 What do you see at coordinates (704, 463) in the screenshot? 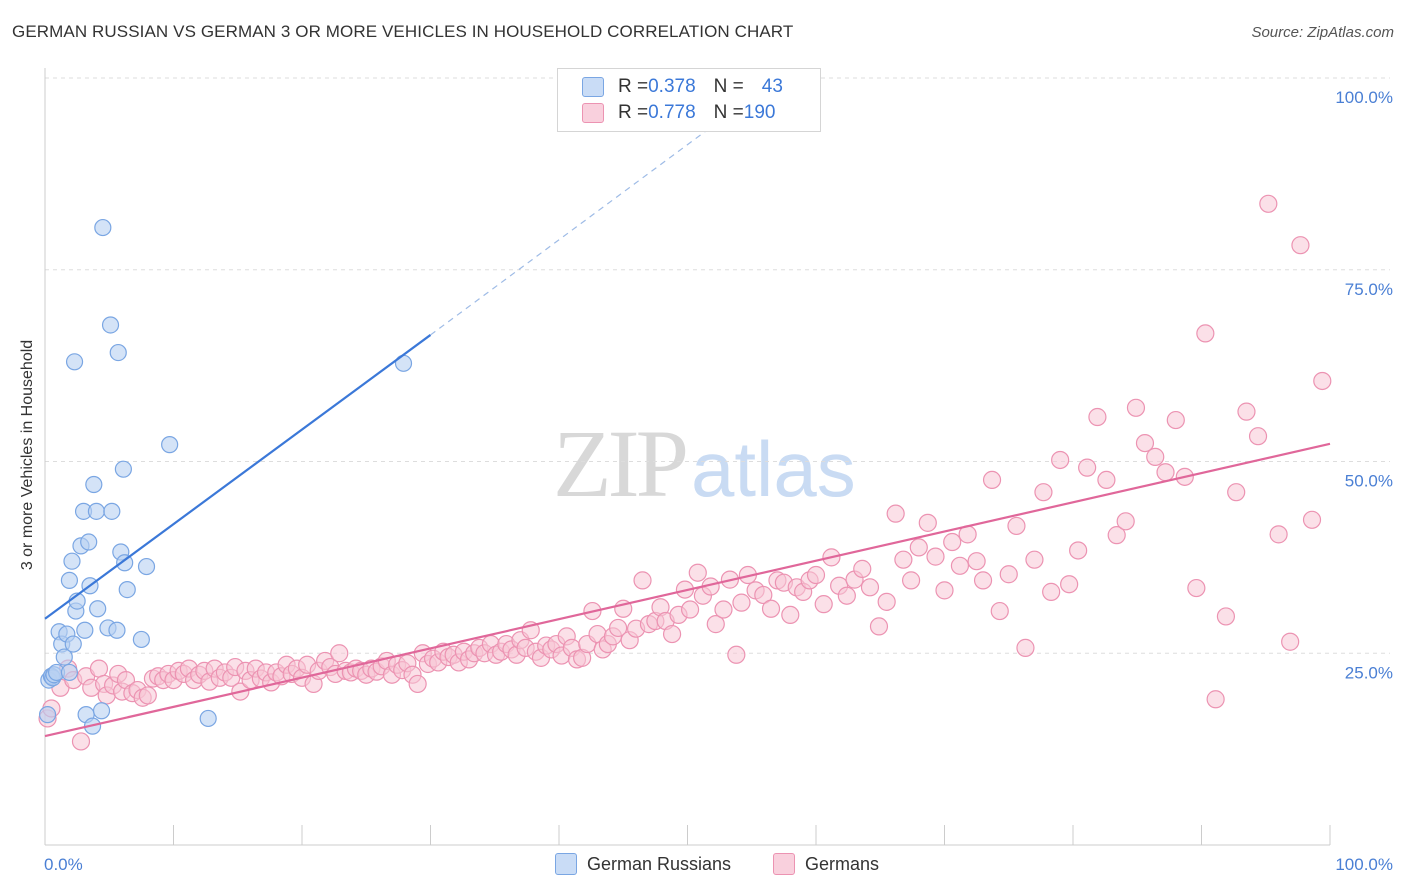
I see `watermark: ZIPatlas` at bounding box center [704, 463].